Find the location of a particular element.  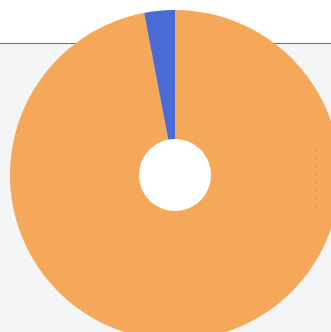

edge-tick-marks is located at coordinates (316, 179).